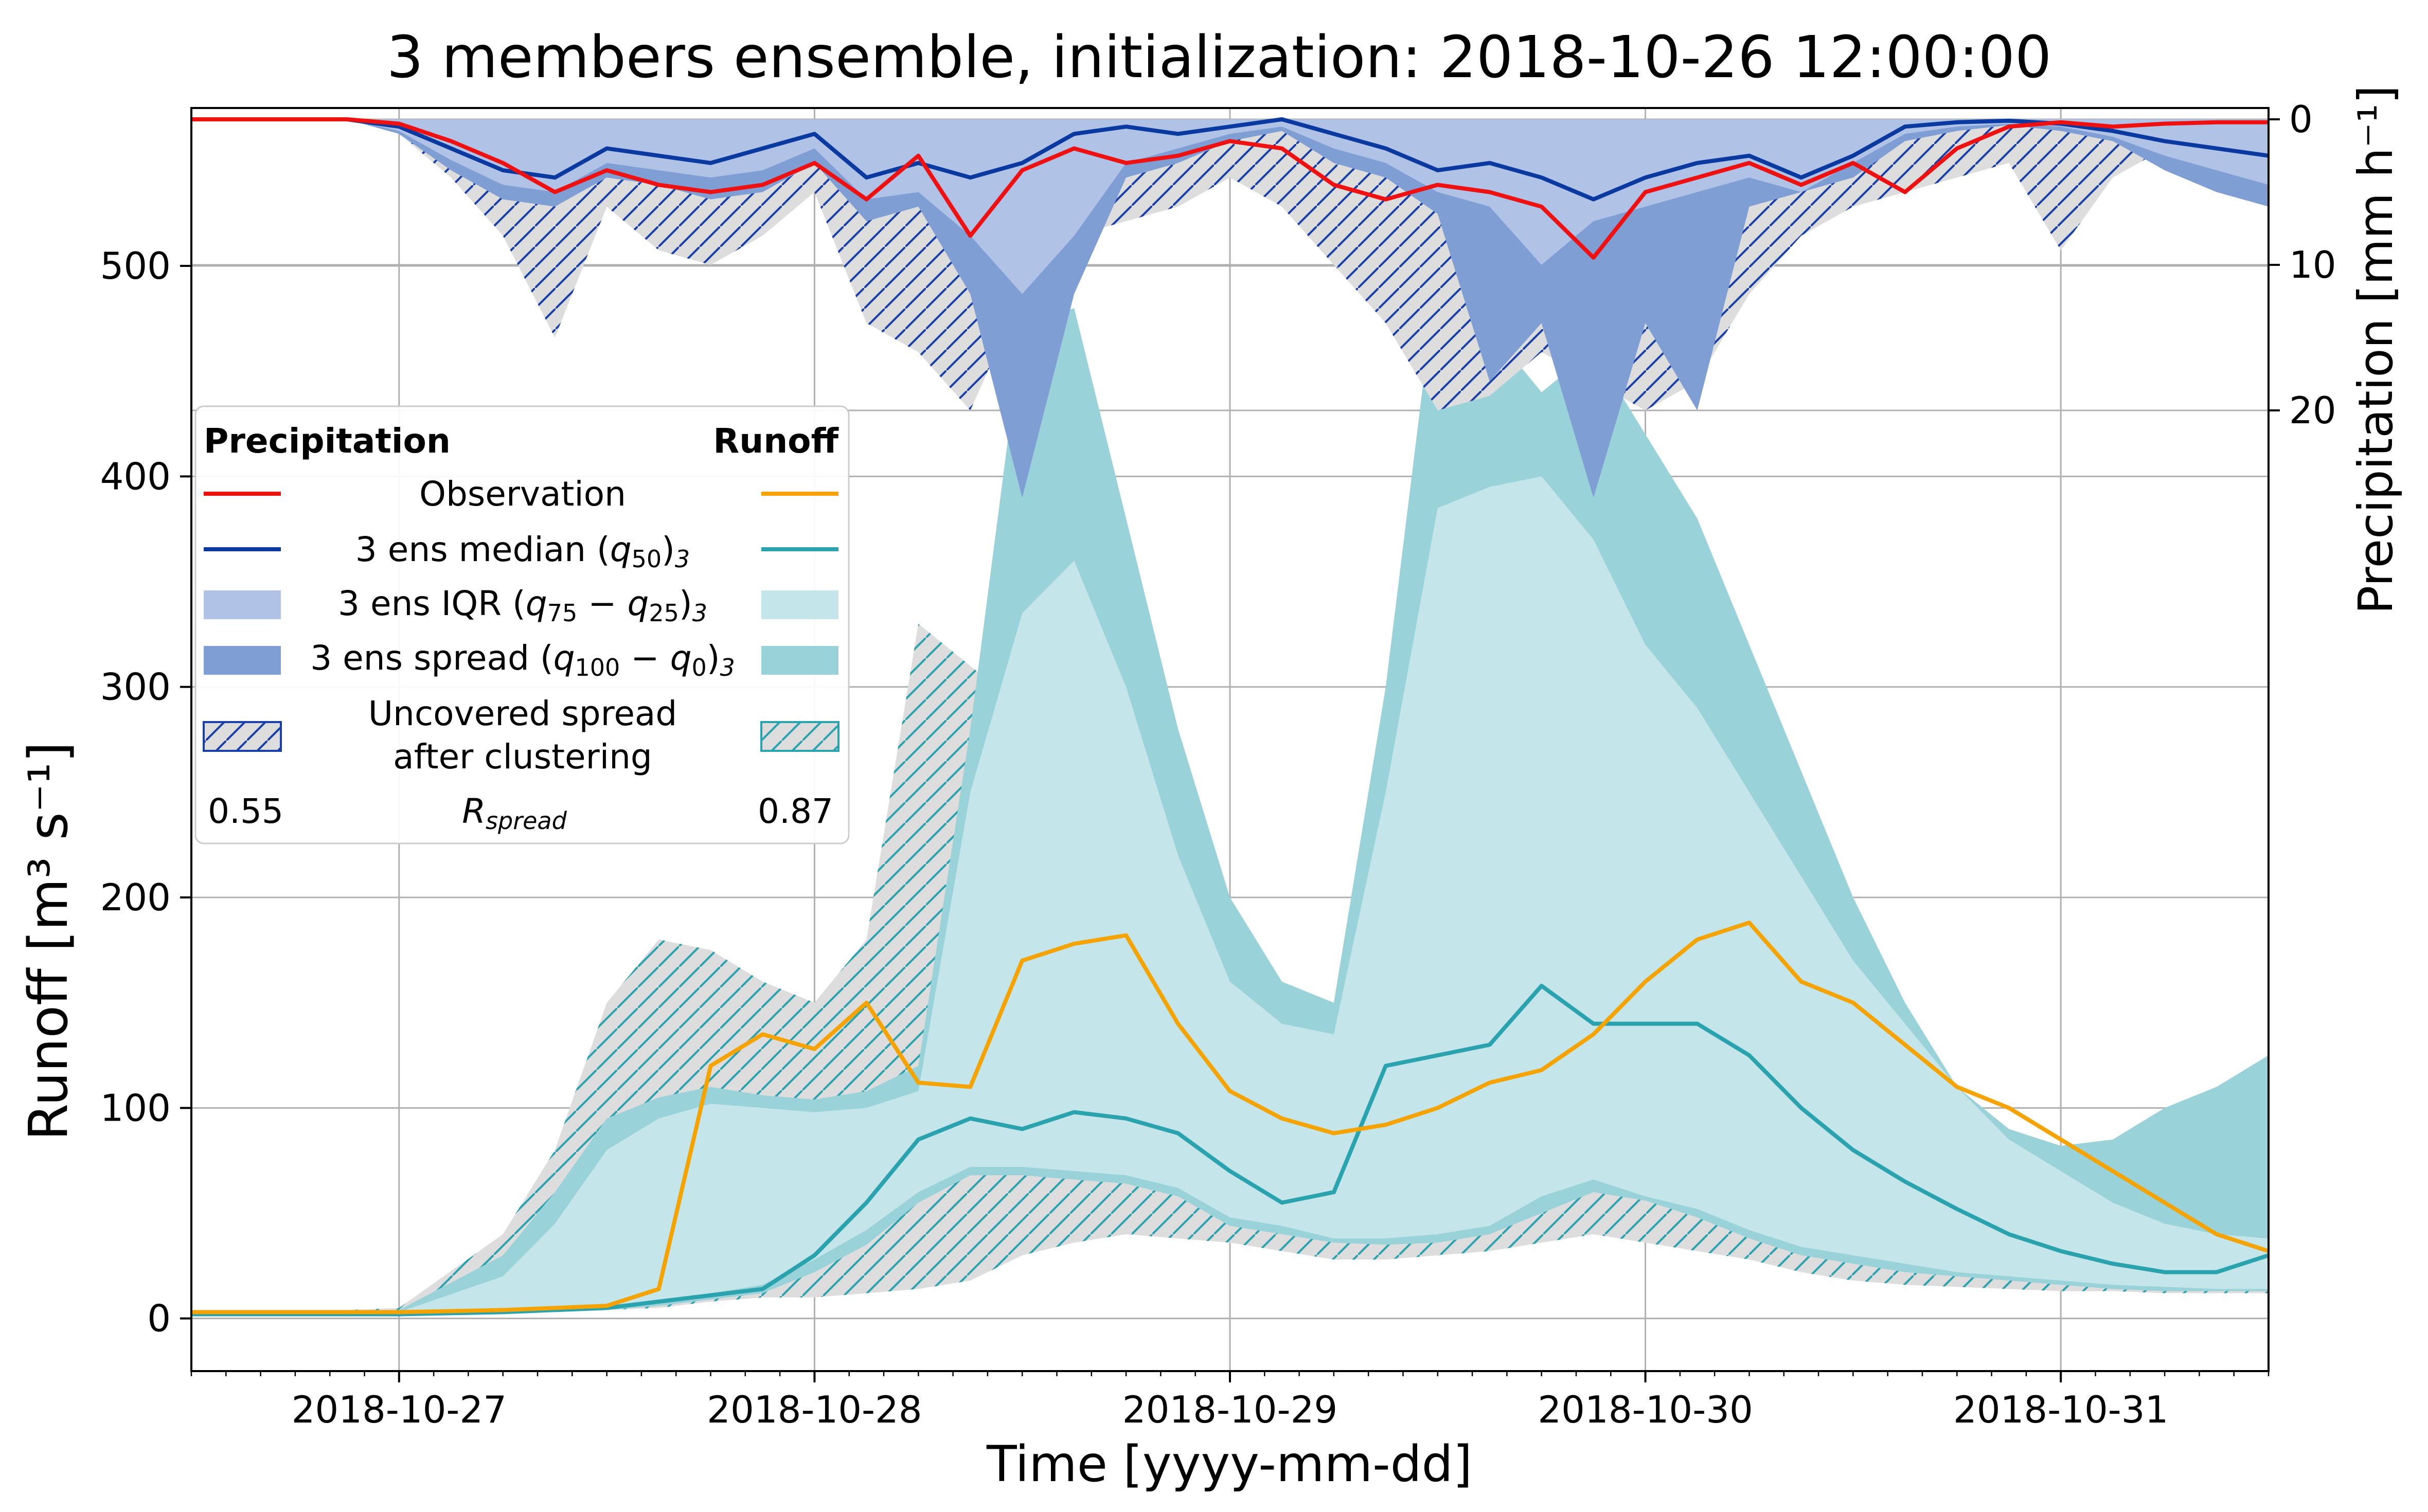 This screenshot has height=1512, width=2428. Describe the element at coordinates (1646, 1409) in the screenshot. I see `x-tick-label: 2018-10-30` at that location.